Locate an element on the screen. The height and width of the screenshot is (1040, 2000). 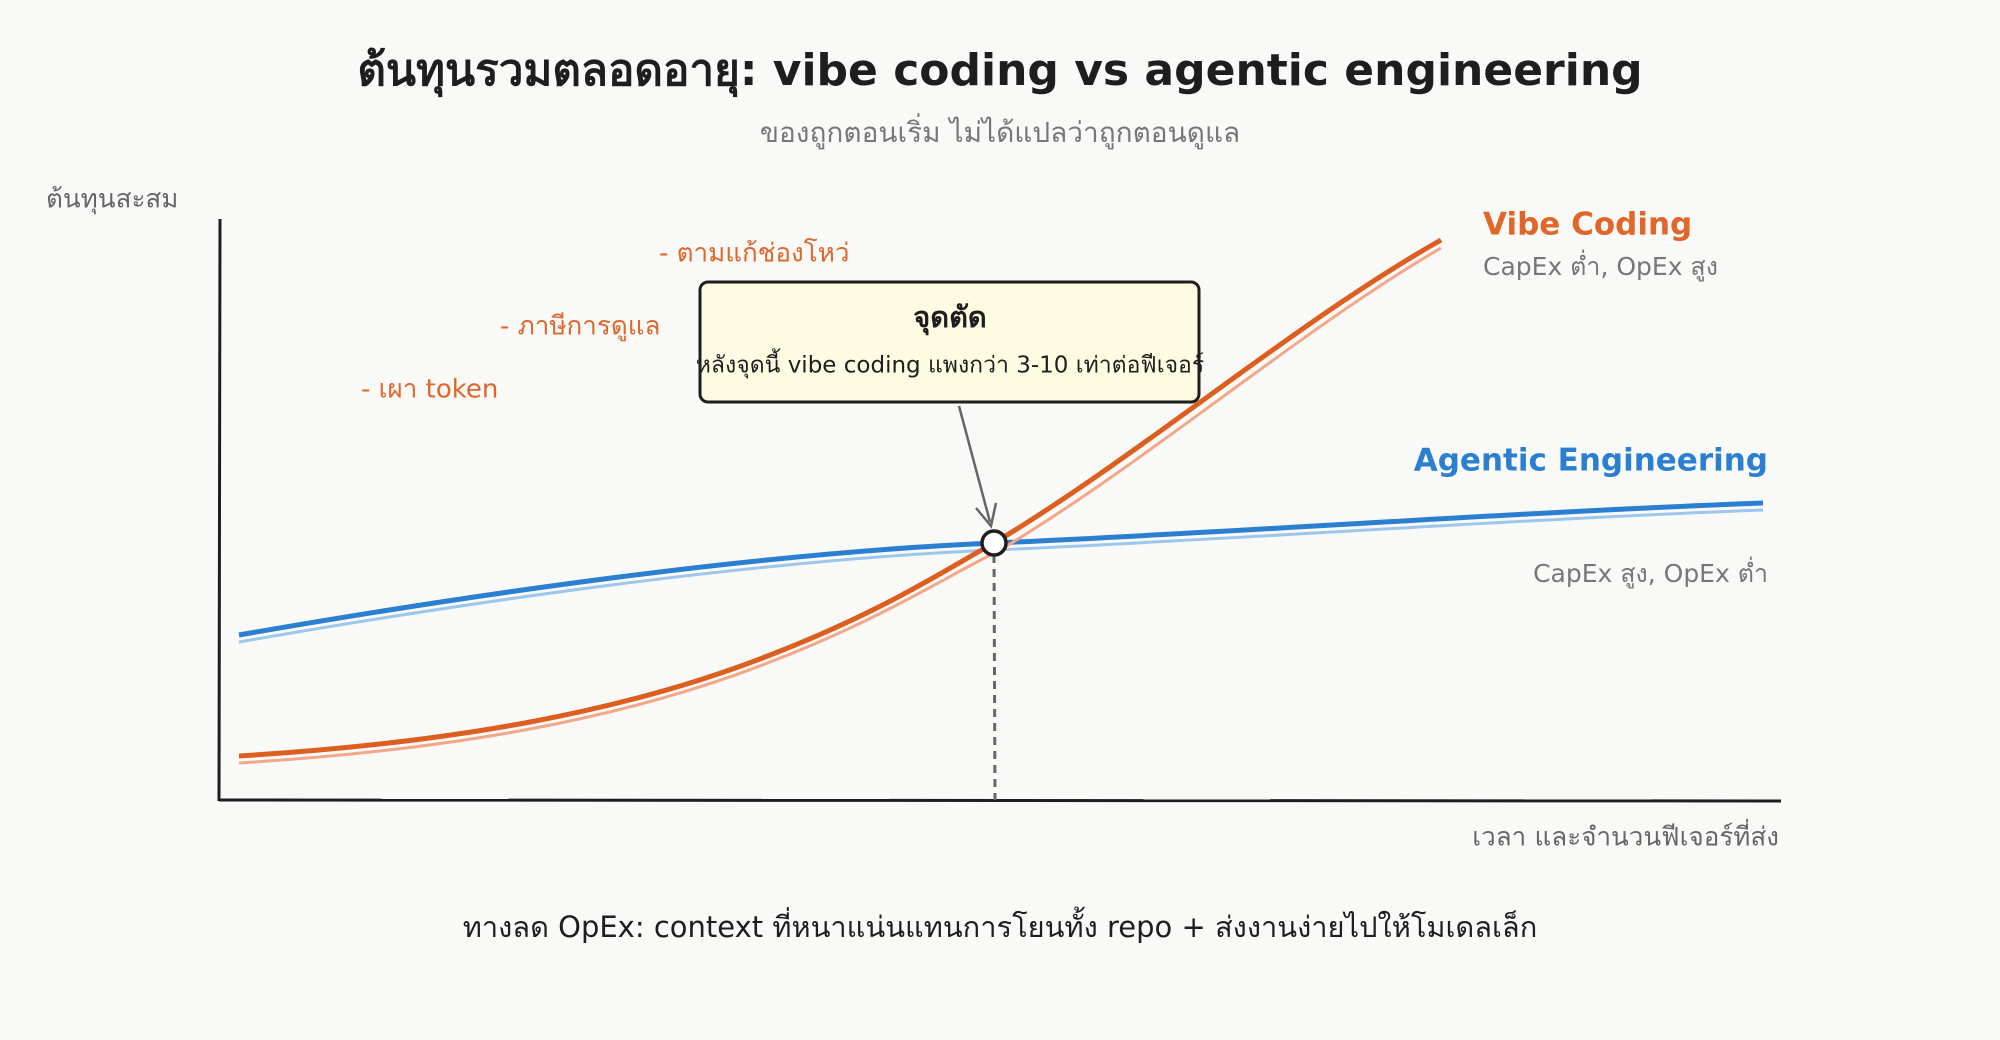
y-axis is located at coordinates (219, 510).